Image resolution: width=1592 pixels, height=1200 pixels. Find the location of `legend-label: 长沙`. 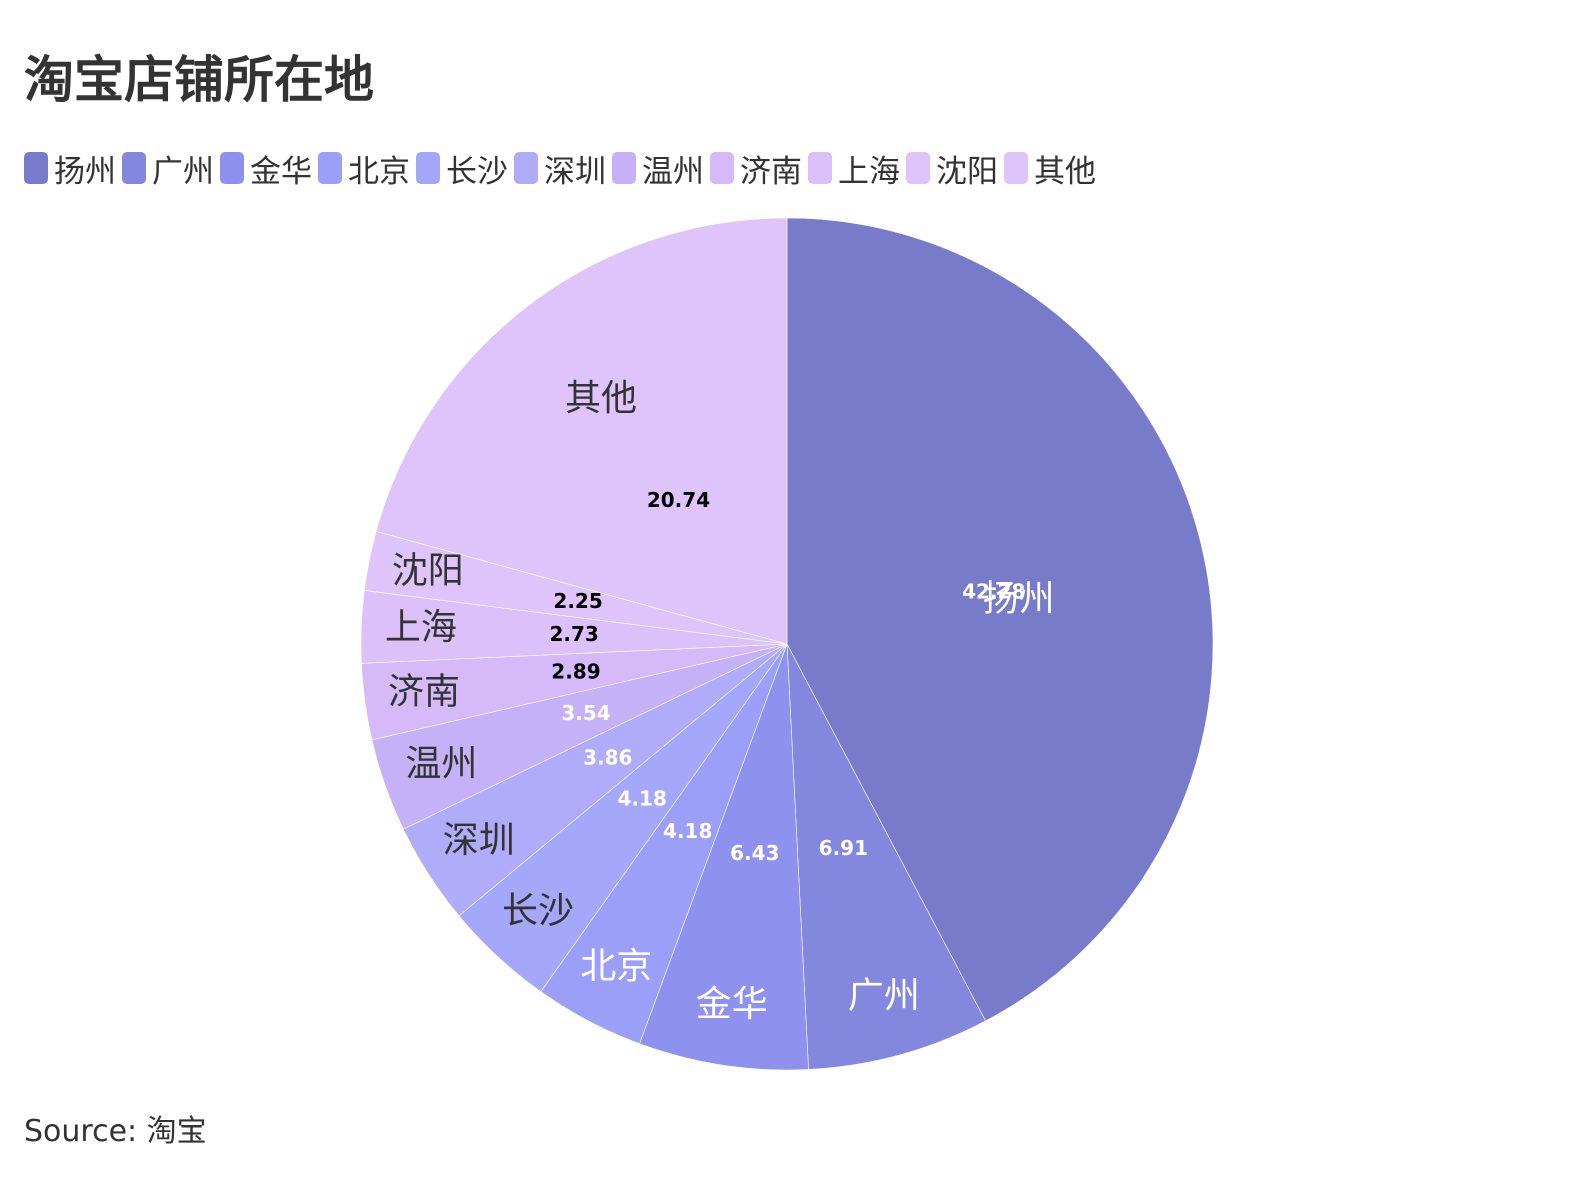

legend-label: 长沙 is located at coordinates (477, 171).